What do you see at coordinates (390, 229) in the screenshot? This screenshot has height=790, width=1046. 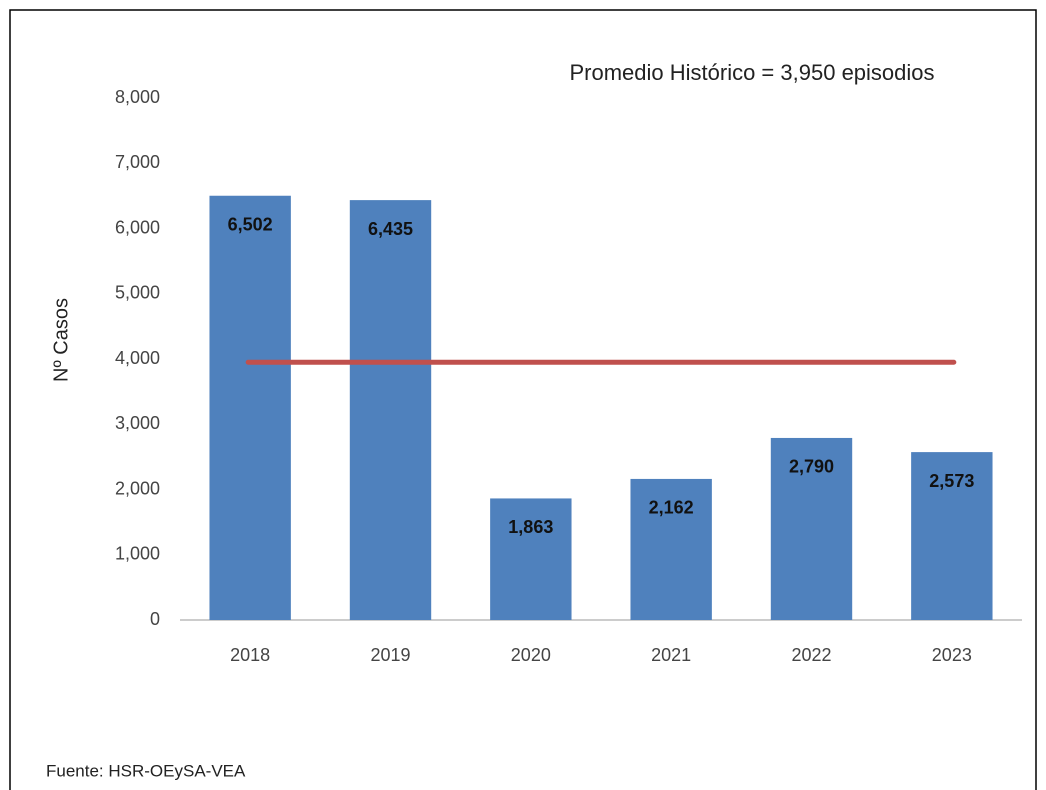 I see `value-label: 6,435` at bounding box center [390, 229].